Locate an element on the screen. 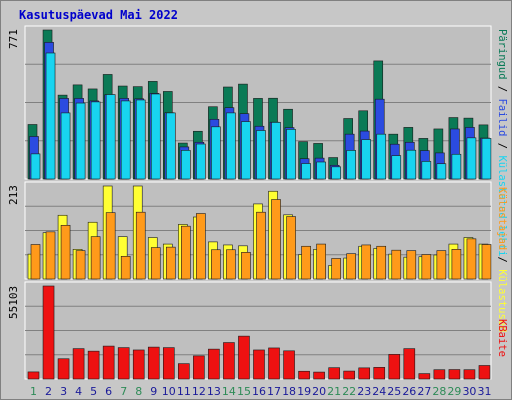  x-tick-label-6: 6 is located at coordinates (108, 391).